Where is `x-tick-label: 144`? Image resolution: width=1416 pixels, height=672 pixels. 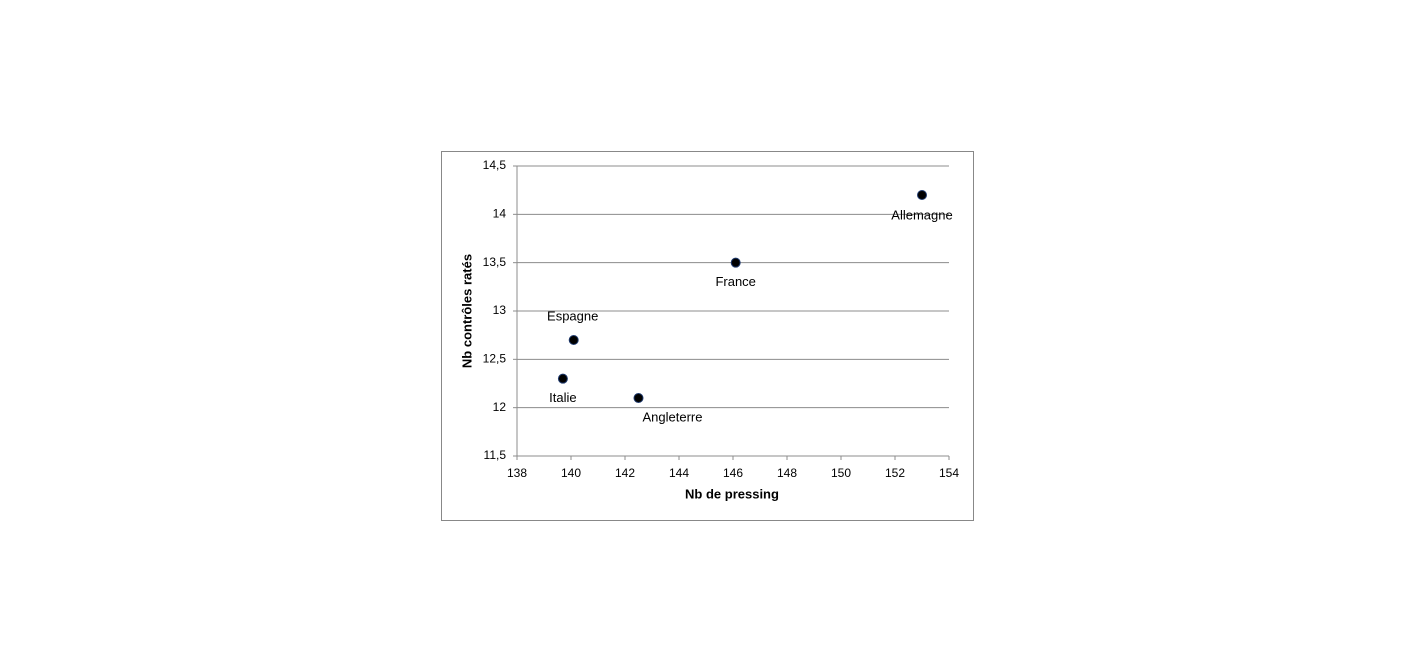
x-tick-label: 144 is located at coordinates (679, 473).